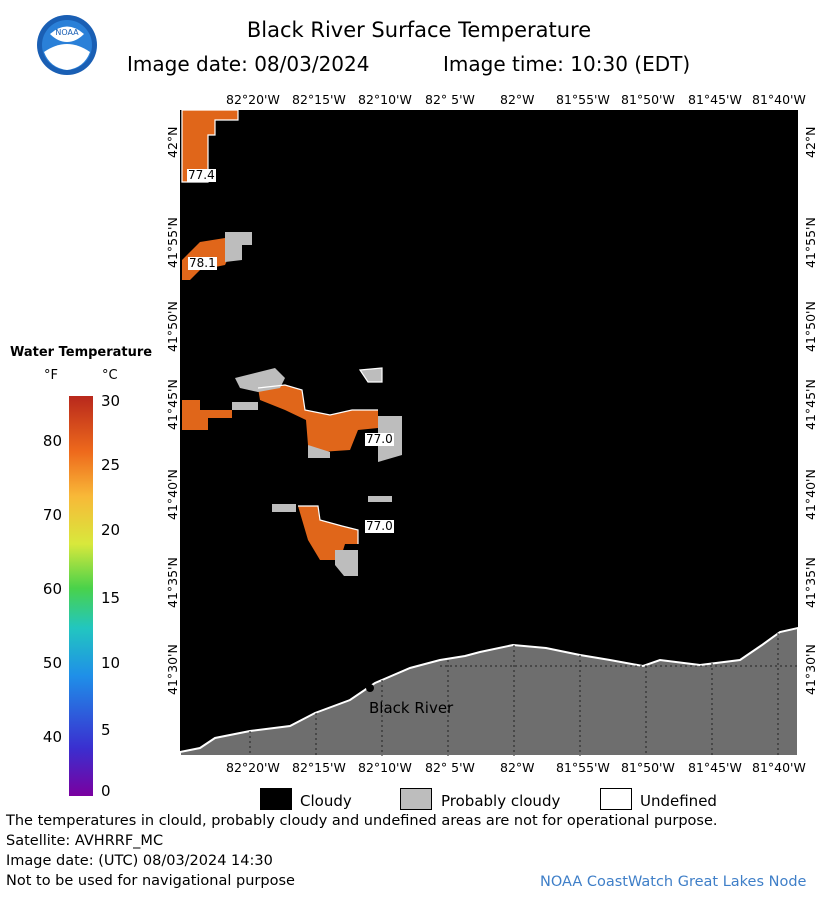  Describe the element at coordinates (616, 799) in the screenshot. I see `undefined-swatch` at that location.